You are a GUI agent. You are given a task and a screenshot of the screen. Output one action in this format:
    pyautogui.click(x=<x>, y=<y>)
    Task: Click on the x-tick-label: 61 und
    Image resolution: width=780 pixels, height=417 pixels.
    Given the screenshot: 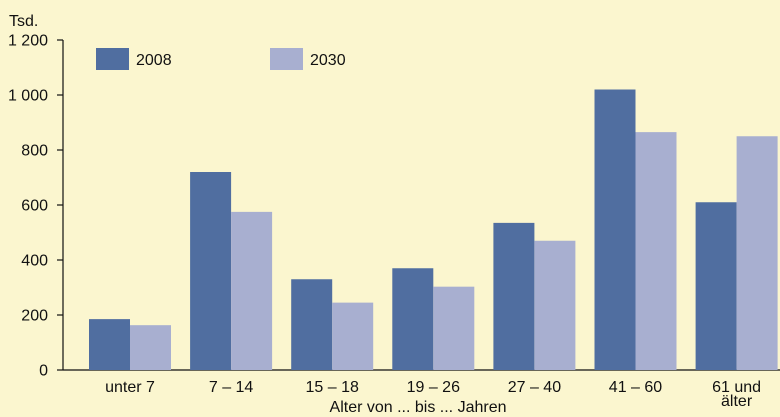 What is the action you would take?
    pyautogui.click(x=736, y=387)
    